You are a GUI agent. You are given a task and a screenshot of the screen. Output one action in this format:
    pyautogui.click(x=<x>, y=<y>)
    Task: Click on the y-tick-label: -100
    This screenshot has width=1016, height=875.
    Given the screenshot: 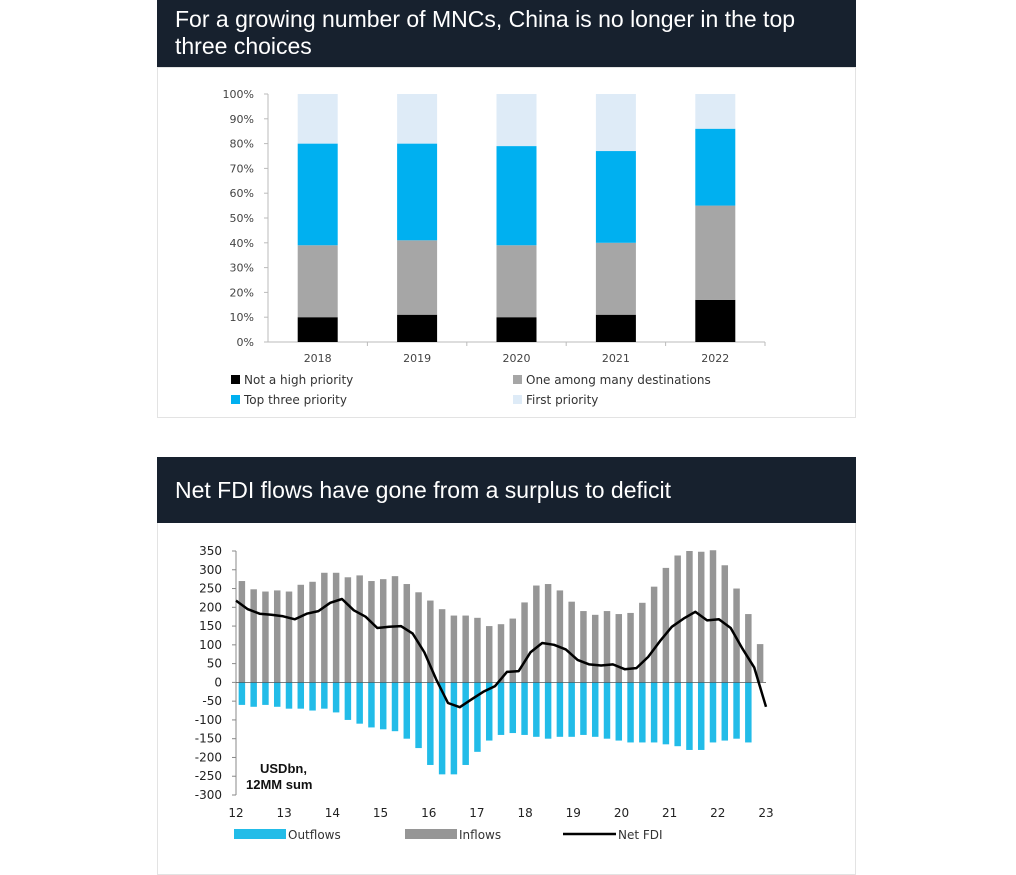 What is the action you would take?
    pyautogui.click(x=208, y=720)
    